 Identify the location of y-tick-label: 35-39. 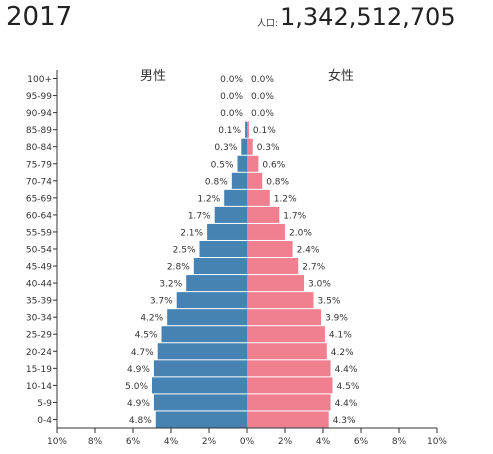
(39, 302).